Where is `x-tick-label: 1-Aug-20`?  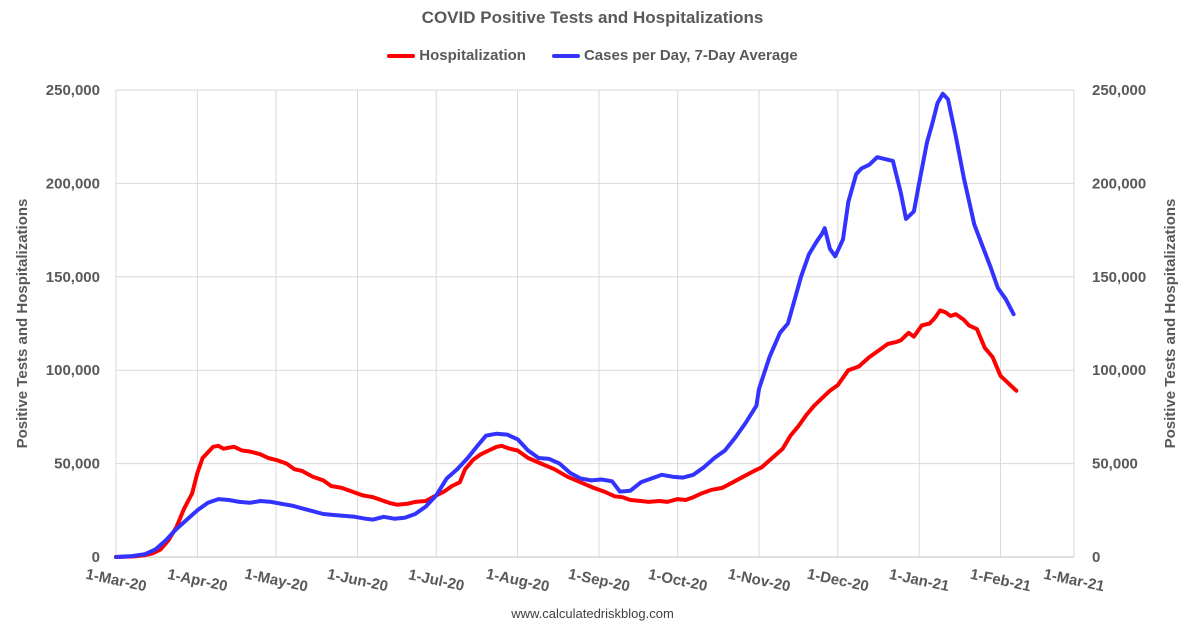 x-tick-label: 1-Aug-20 is located at coordinates (518, 581).